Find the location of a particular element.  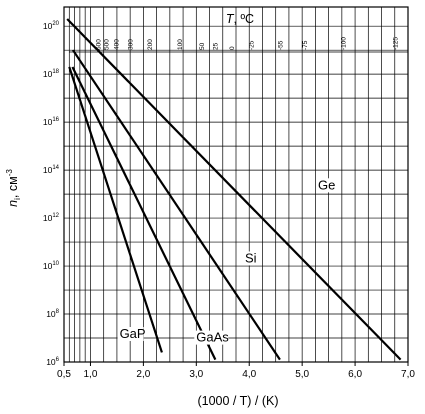

y-tick-label: 10¹² is located at coordinates (51, 218).